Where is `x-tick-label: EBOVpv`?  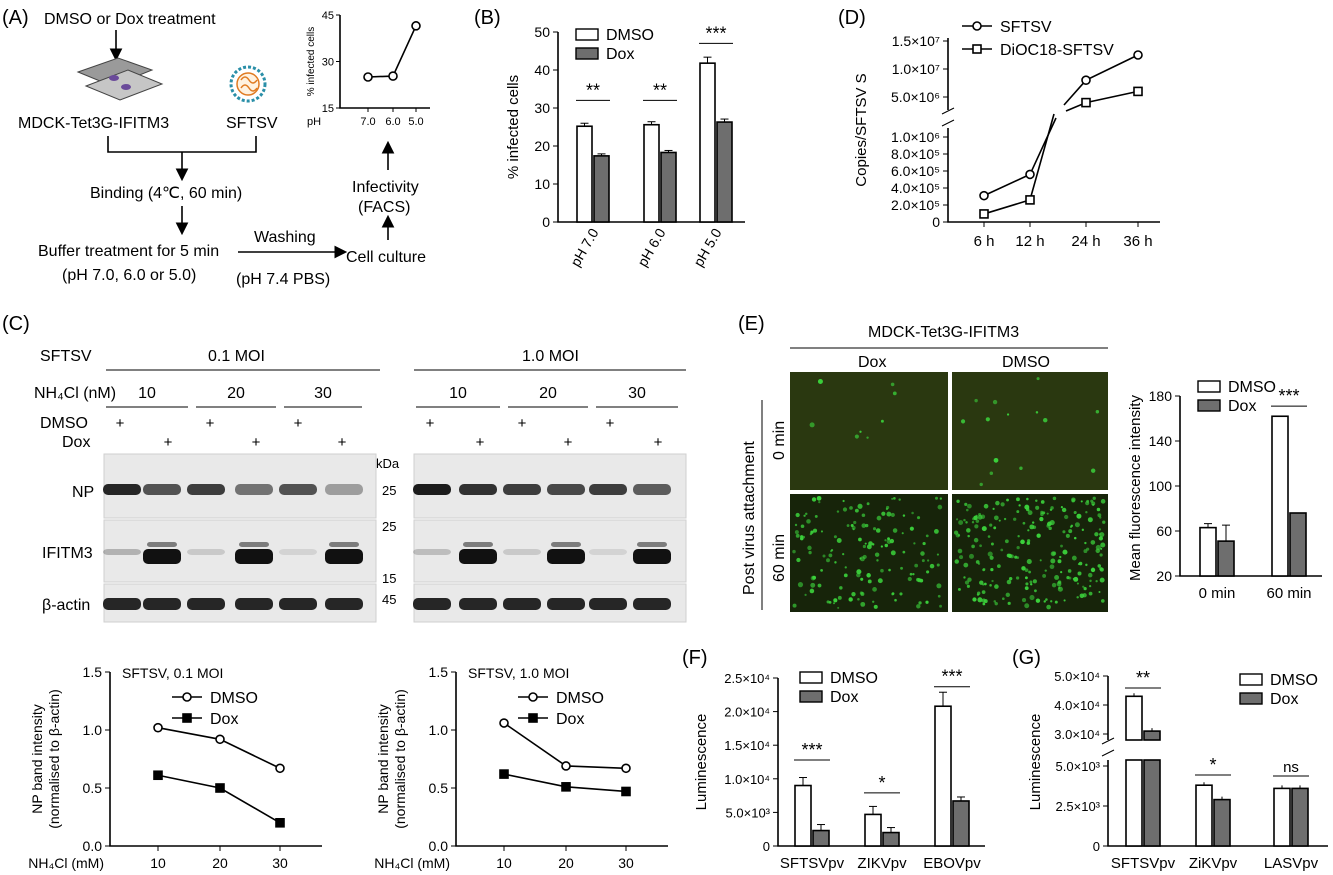
x-tick-label: EBOVpv is located at coordinates (952, 863).